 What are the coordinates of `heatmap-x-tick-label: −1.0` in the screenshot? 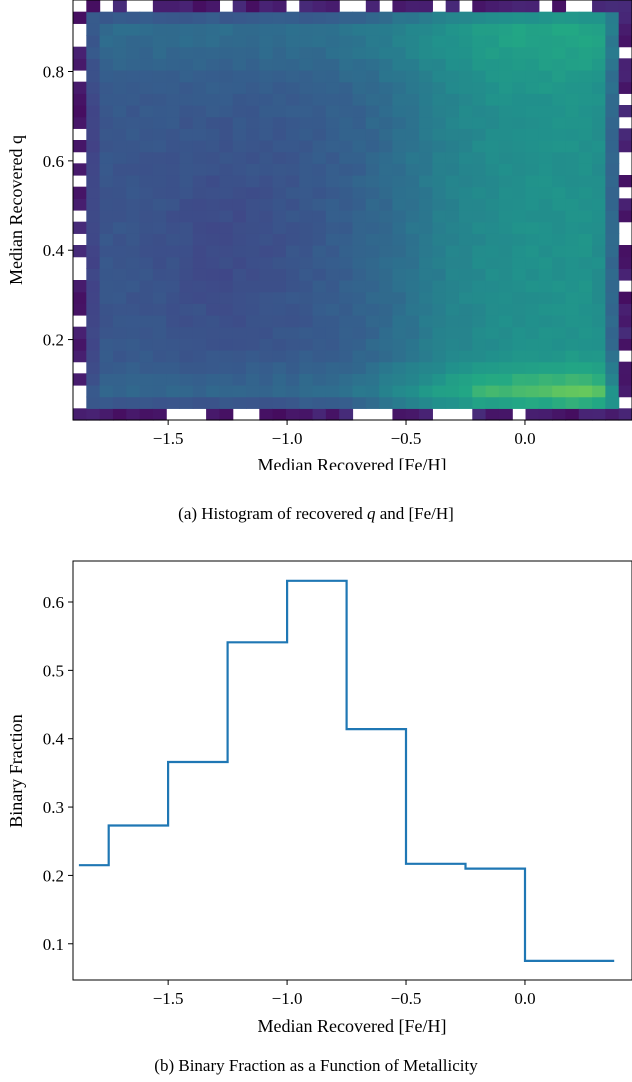 It's located at (287, 438).